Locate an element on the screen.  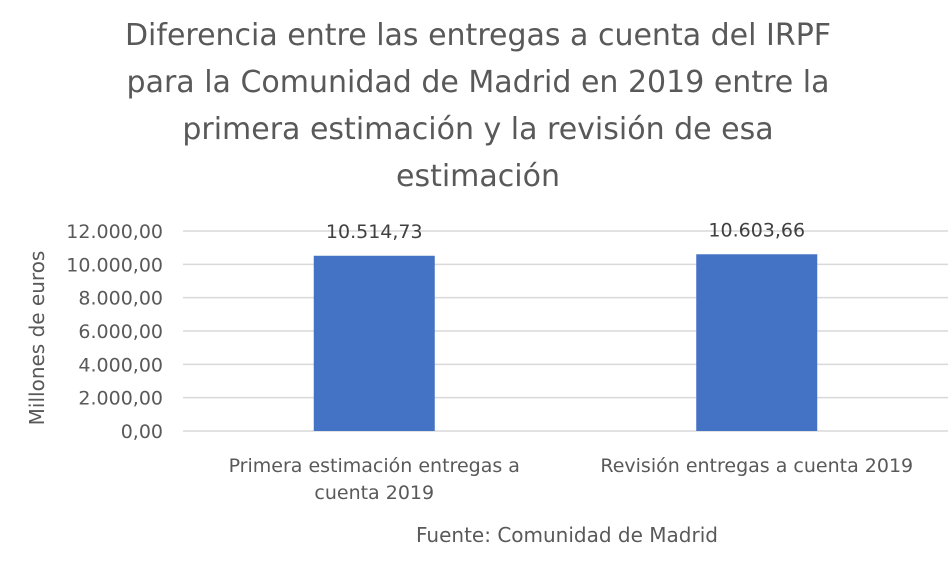
chart-title-line: primera estimación y la revisión de esa is located at coordinates (477, 129).